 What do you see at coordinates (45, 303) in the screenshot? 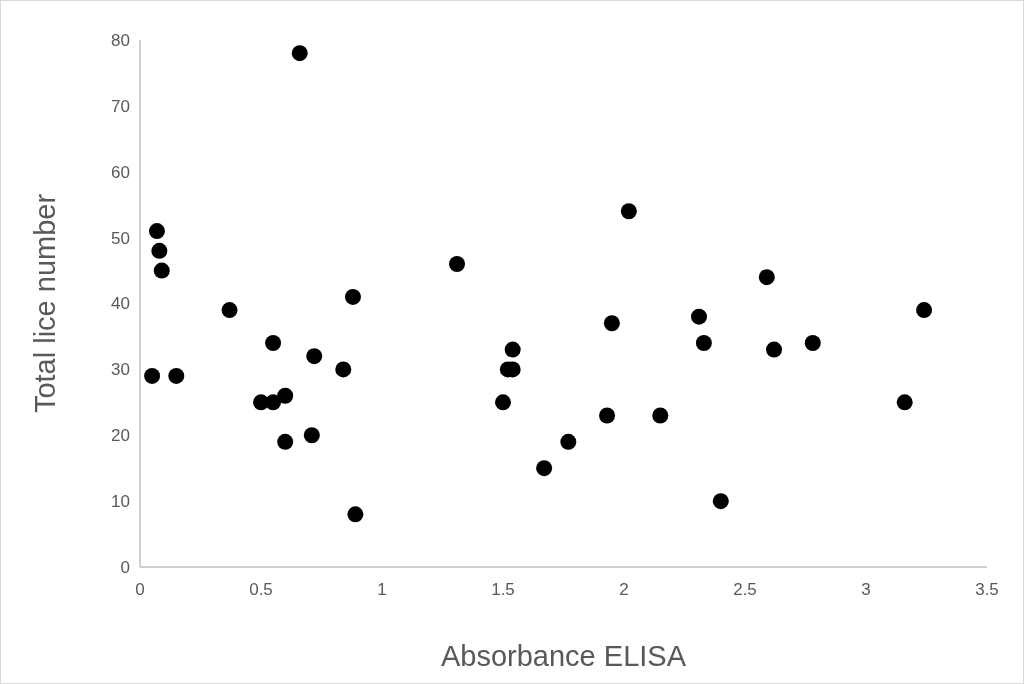
I see `y-axis-title: Total lice number` at bounding box center [45, 303].